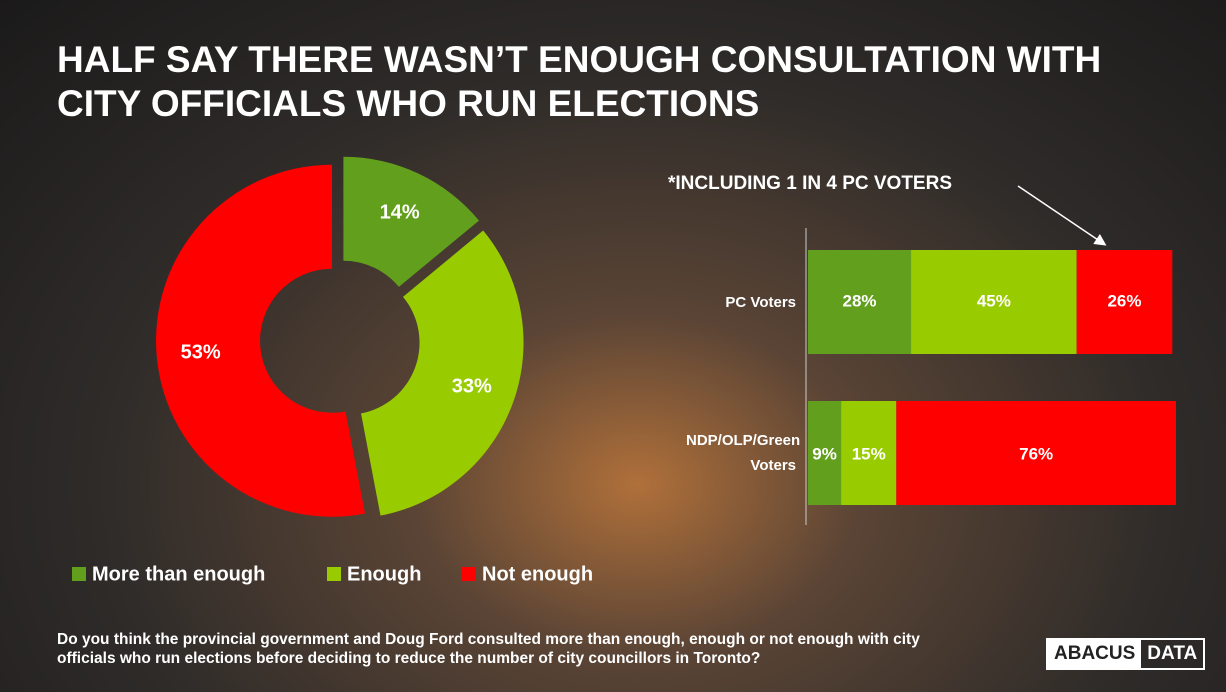  Describe the element at coordinates (1172, 653) in the screenshot. I see `logo-right: DATA` at that location.